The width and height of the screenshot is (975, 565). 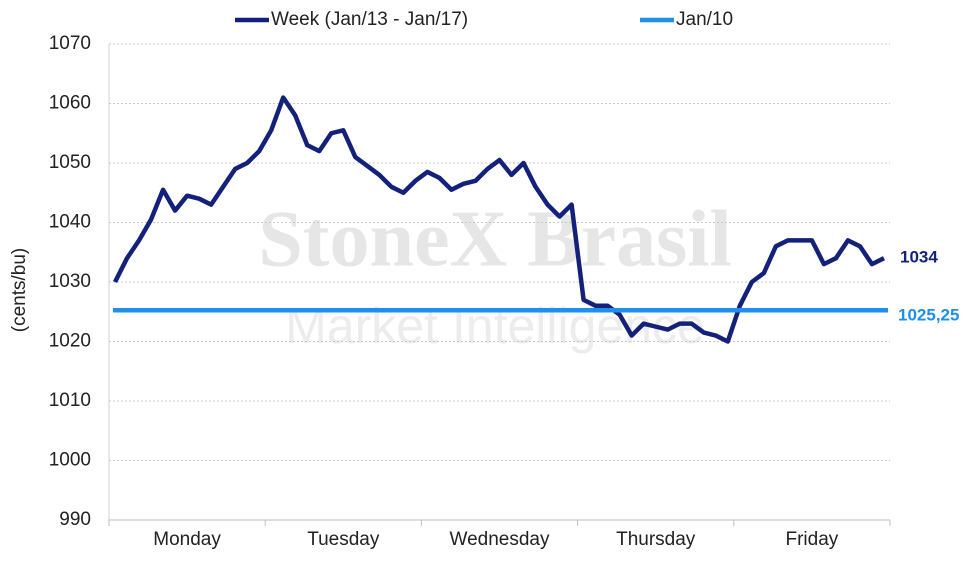 What do you see at coordinates (70, 460) in the screenshot?
I see `y-tick-label: 1000` at bounding box center [70, 460].